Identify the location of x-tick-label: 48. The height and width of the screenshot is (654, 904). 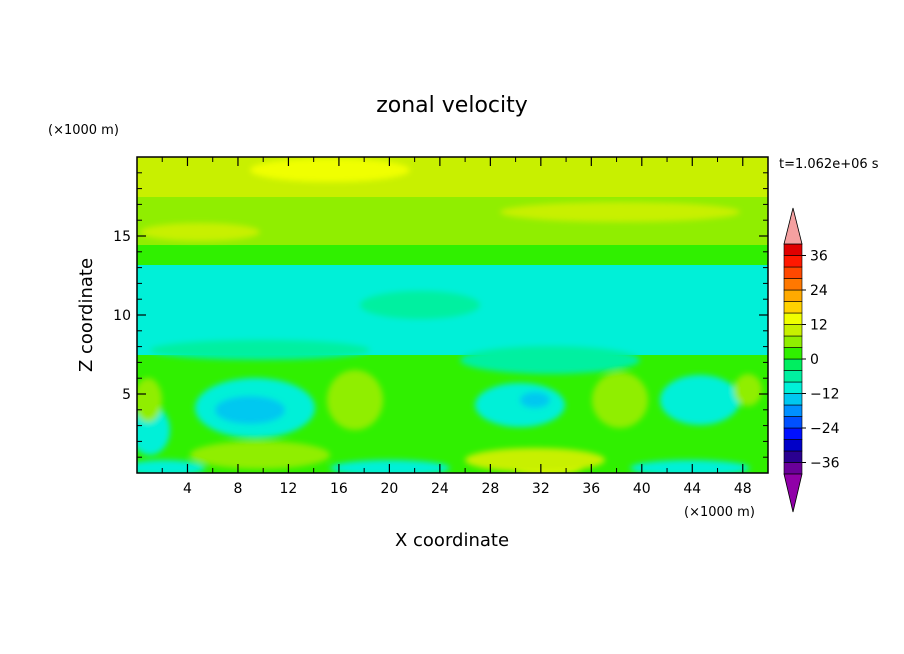
(743, 489).